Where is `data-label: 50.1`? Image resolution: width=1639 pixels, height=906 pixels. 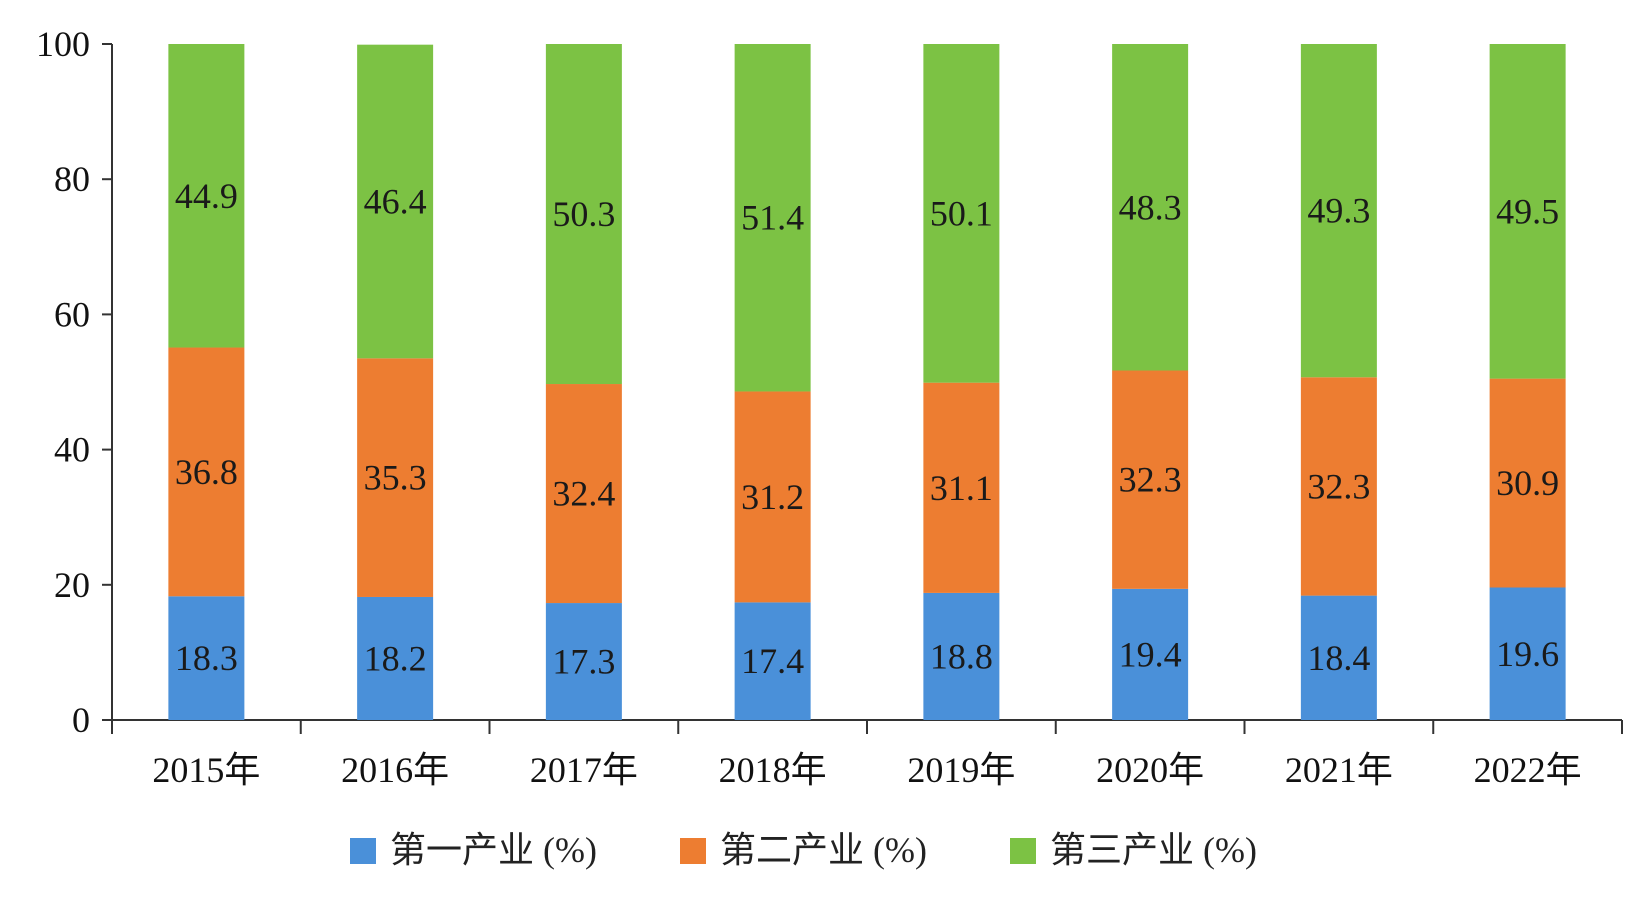 data-label: 50.1 is located at coordinates (961, 213).